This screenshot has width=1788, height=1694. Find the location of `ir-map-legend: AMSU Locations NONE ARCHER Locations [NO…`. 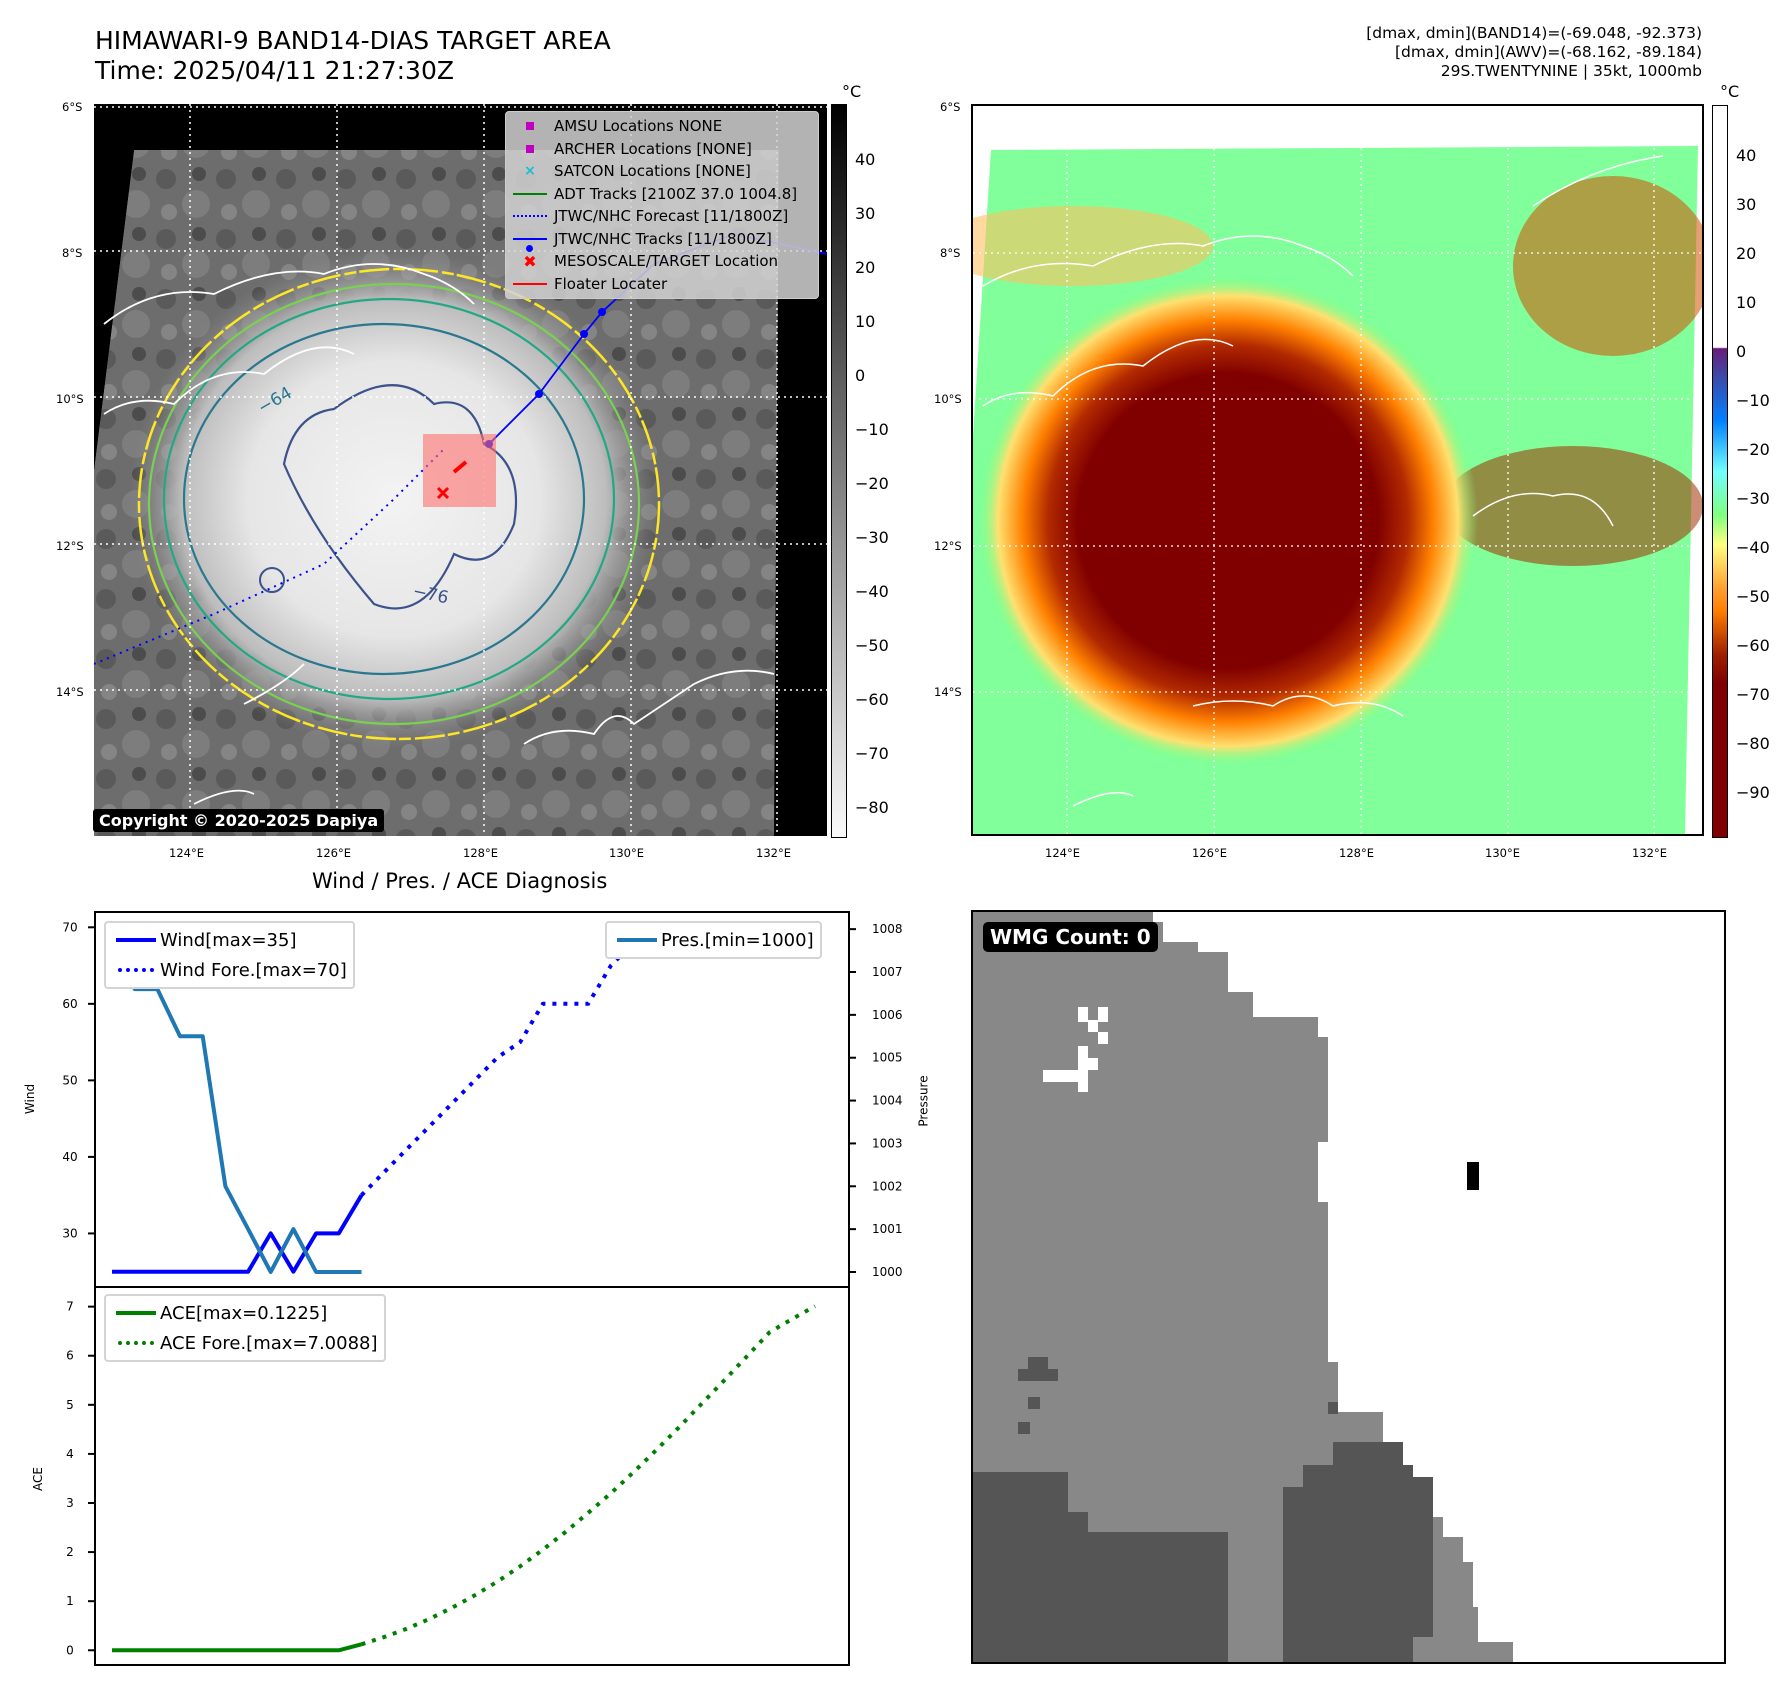

ir-map-legend: AMSU Locations NONE ARCHER Locations [NO… is located at coordinates (662, 205).